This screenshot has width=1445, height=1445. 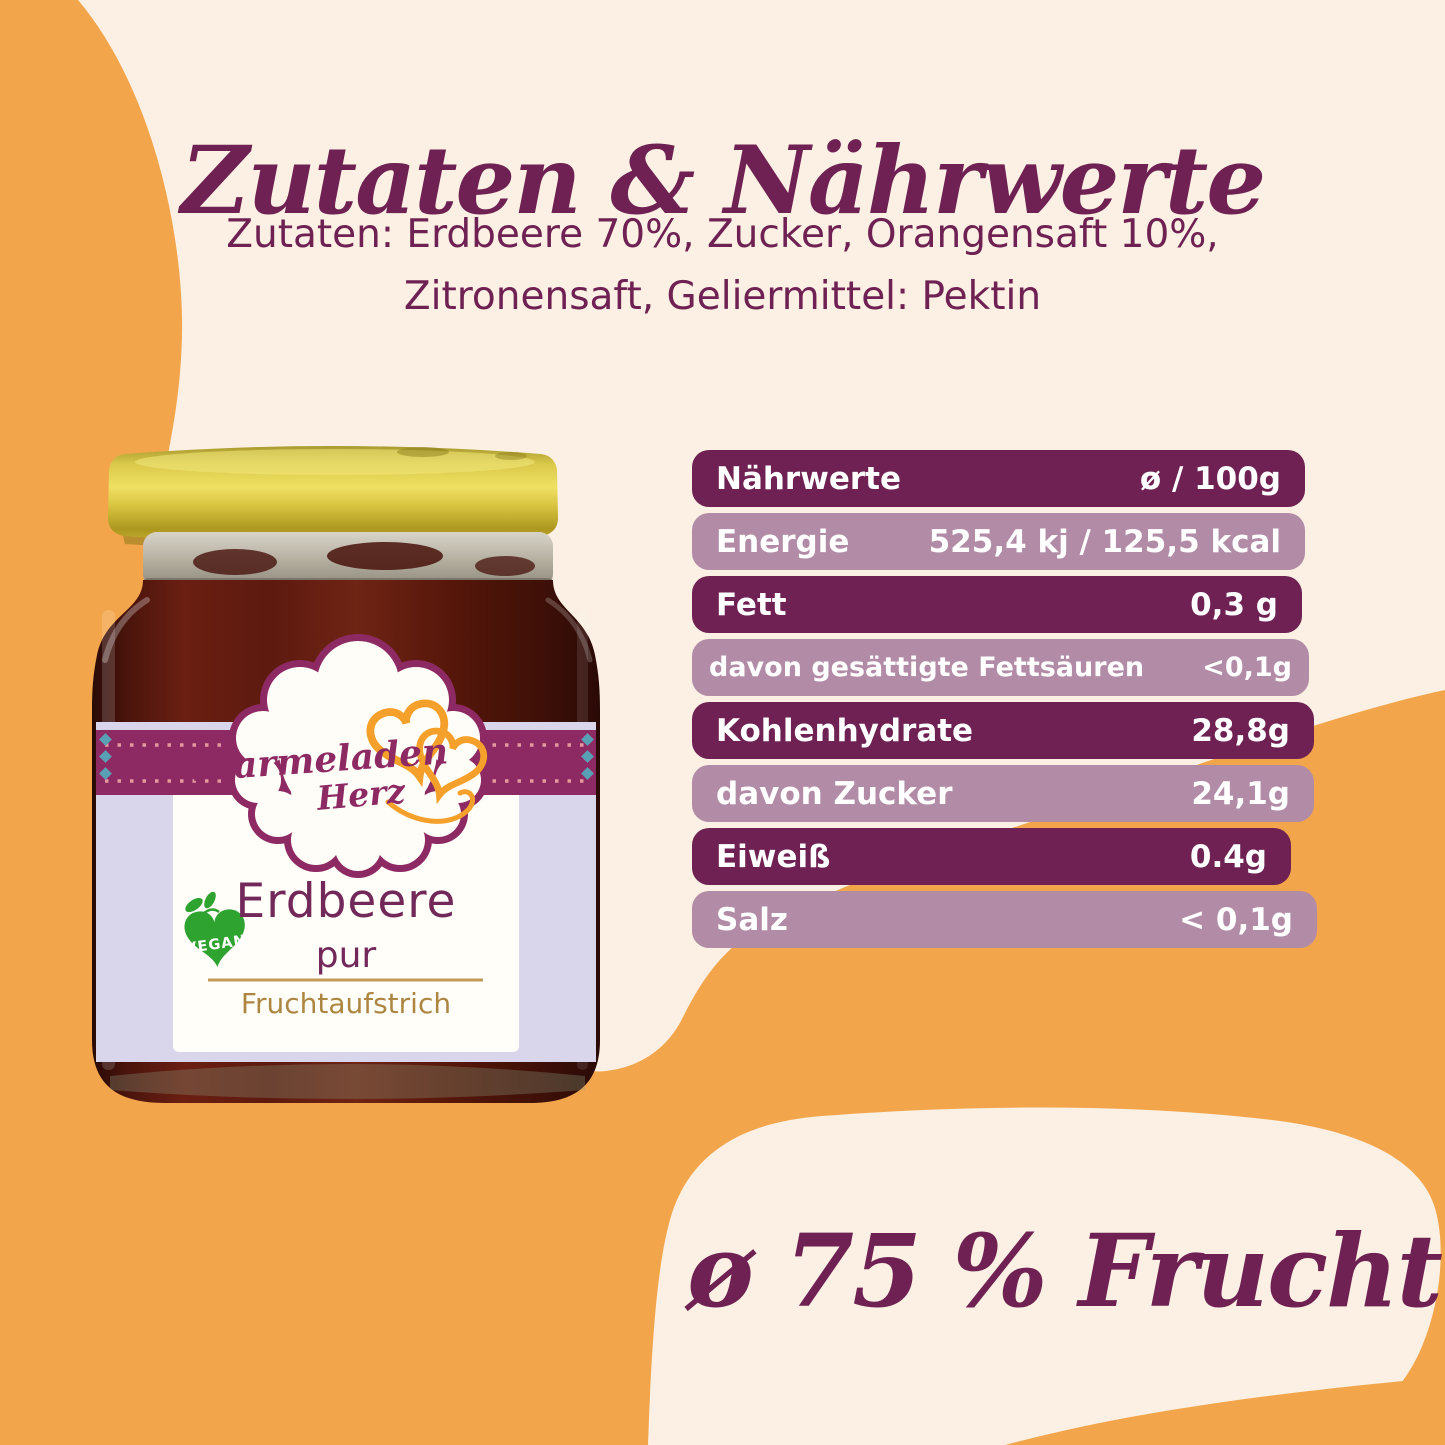 What do you see at coordinates (1234, 604) in the screenshot?
I see `nutrition-value: 0,3 g` at bounding box center [1234, 604].